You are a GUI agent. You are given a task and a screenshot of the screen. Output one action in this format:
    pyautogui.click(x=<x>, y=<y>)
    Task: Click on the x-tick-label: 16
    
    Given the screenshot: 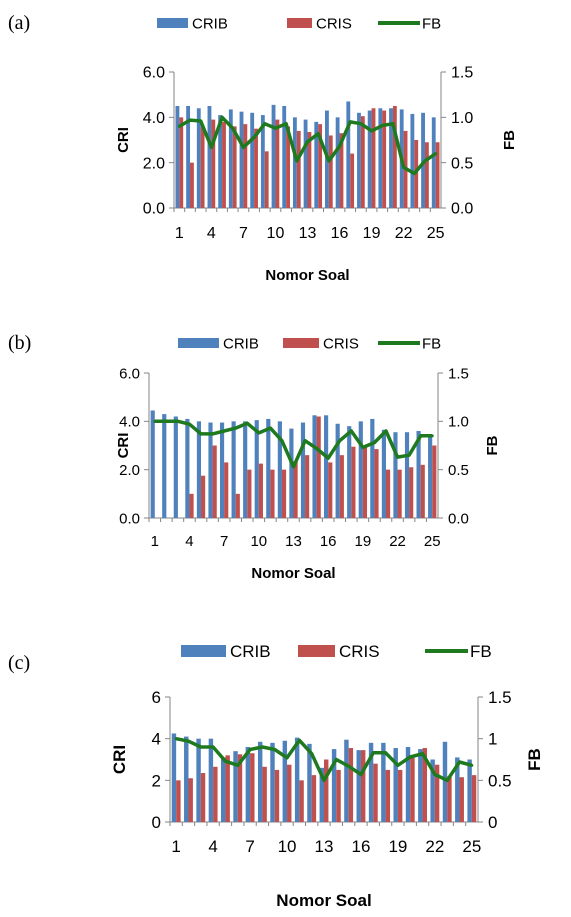 What is the action you would take?
    pyautogui.click(x=328, y=541)
    